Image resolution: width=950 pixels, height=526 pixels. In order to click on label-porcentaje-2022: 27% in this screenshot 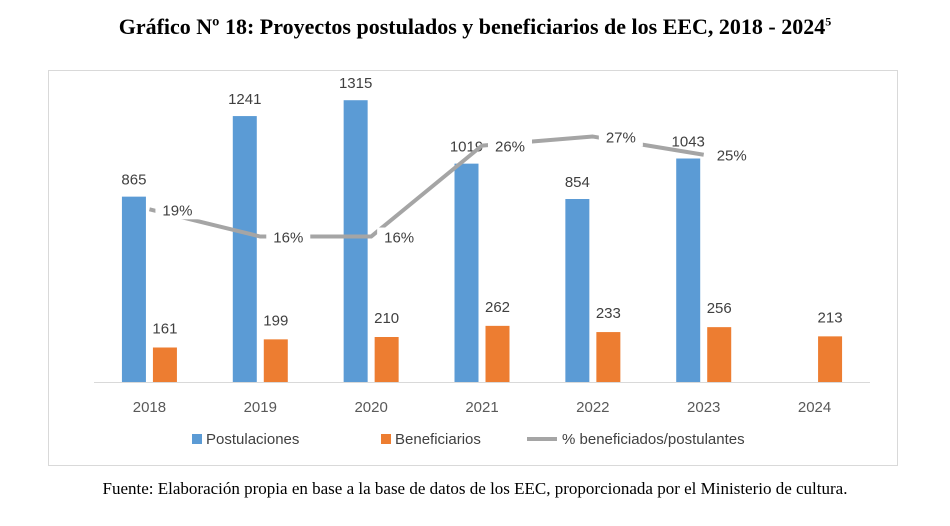, I will do `click(621, 138)`.